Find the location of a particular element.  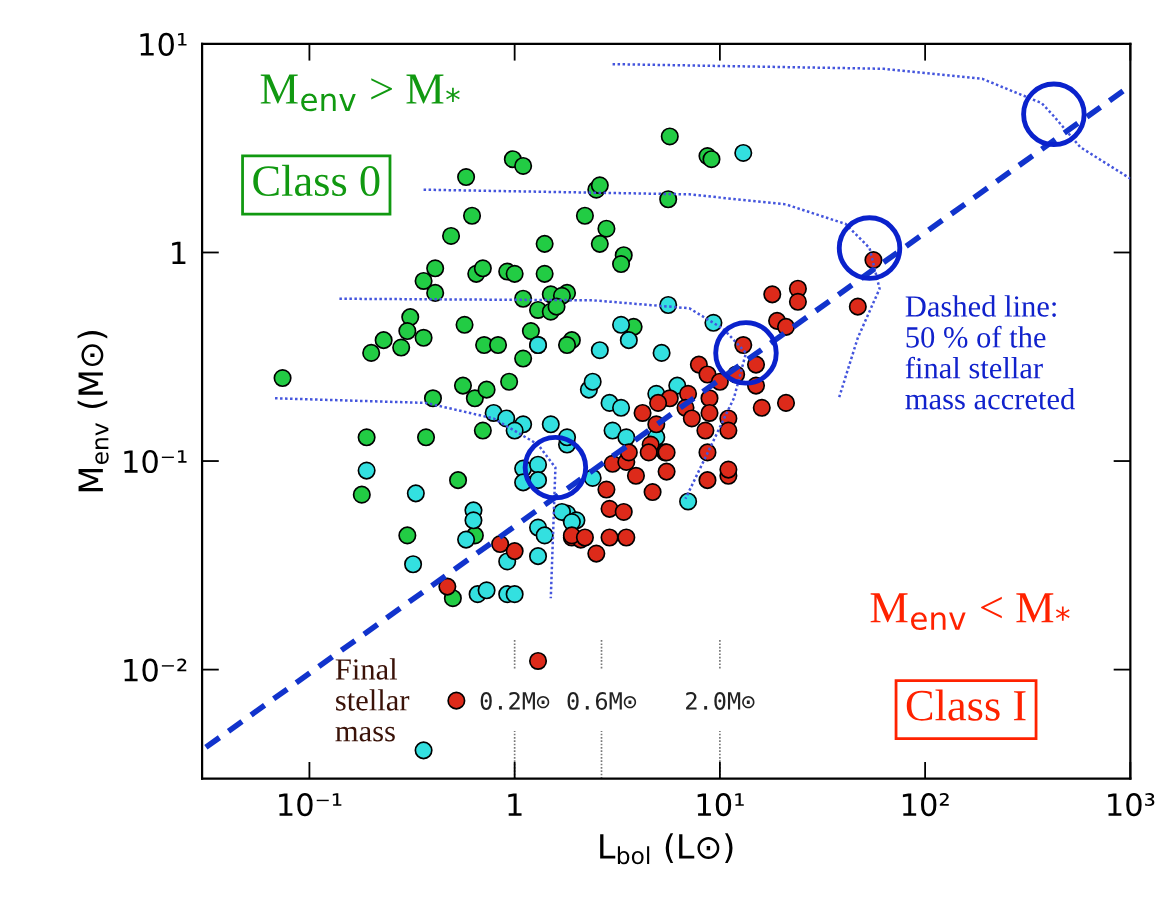

y-tick-label: 10⁻² is located at coordinates (155, 670).